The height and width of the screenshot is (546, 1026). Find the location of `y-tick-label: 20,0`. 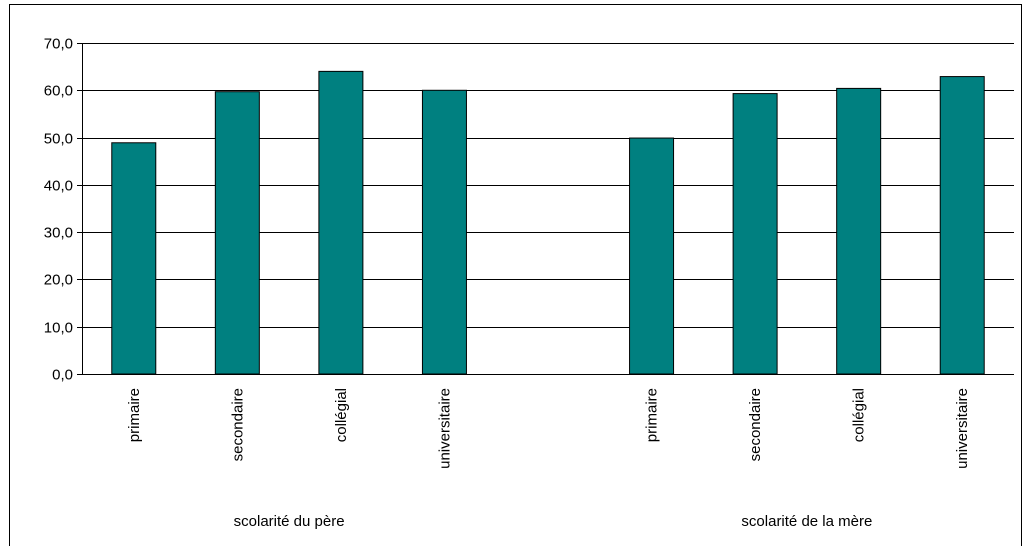

y-tick-label: 20,0 is located at coordinates (58, 280).